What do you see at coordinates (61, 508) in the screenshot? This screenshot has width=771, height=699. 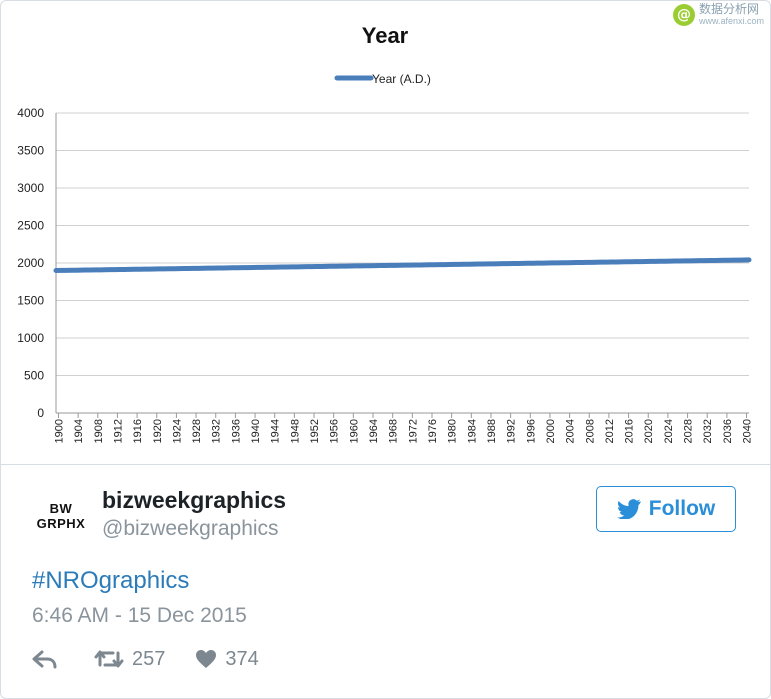 I see `avatar-line1: BW` at bounding box center [61, 508].